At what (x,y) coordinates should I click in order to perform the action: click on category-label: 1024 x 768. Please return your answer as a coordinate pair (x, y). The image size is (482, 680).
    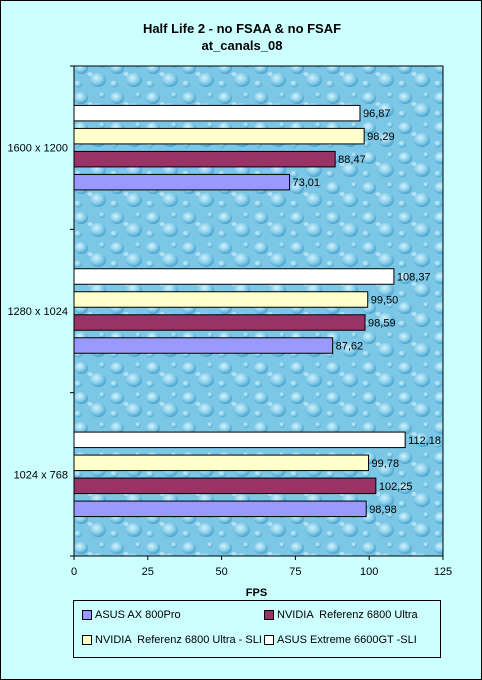
    Looking at the image, I should click on (41, 475).